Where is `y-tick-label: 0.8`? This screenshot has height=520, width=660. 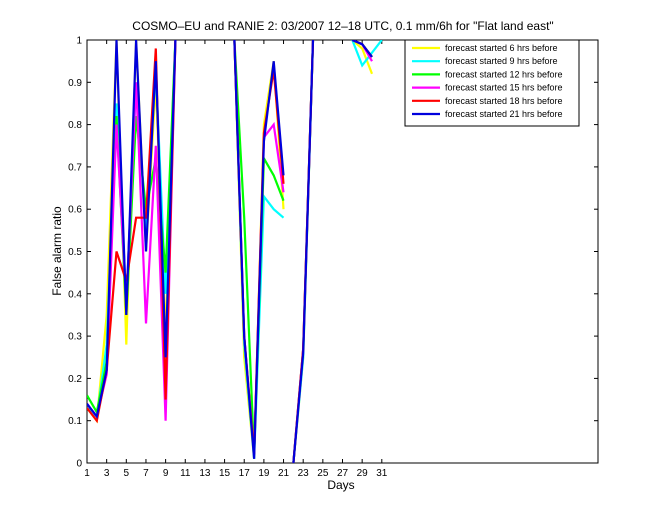 y-tick-label: 0.8 is located at coordinates (75, 125).